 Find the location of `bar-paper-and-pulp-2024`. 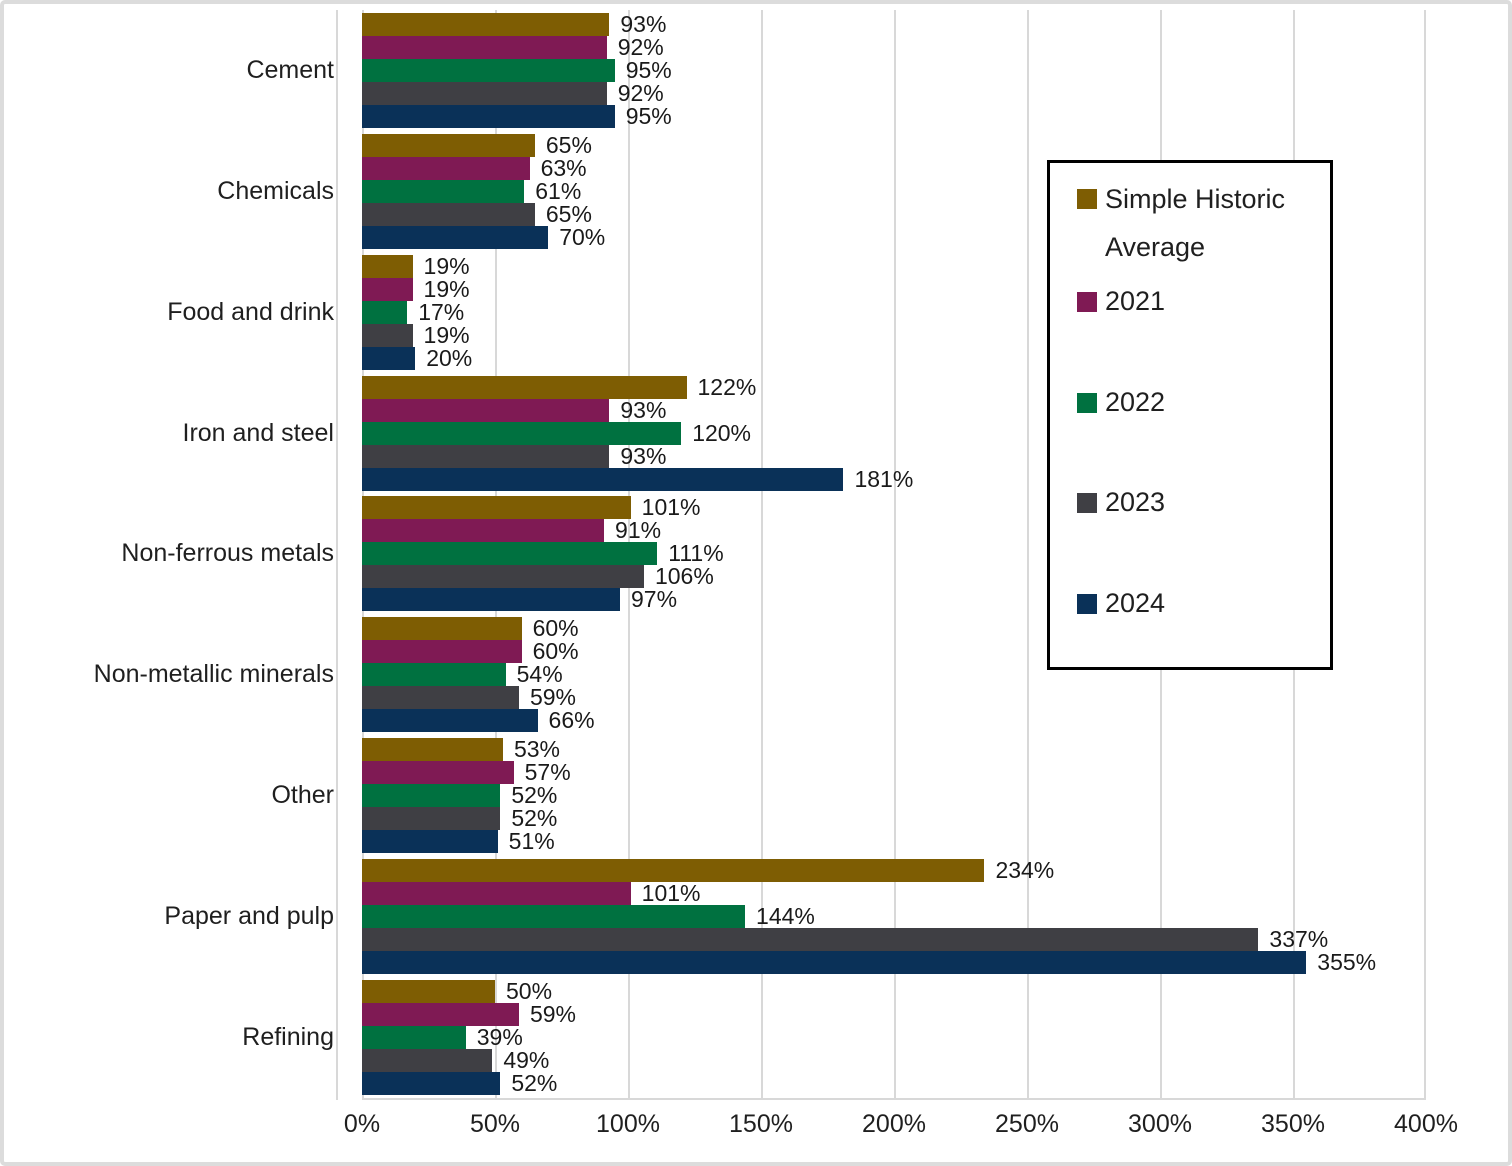

bar-paper-and-pulp-2024 is located at coordinates (834, 963).